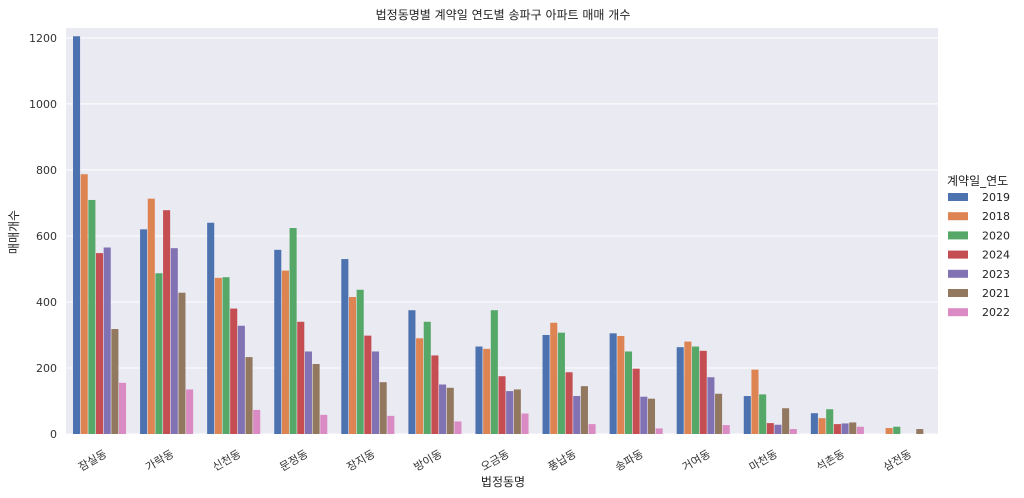 Image resolution: width=1024 pixels, height=498 pixels. Describe the element at coordinates (996, 274) in the screenshot. I see `legend-item-2023: 2023` at that location.